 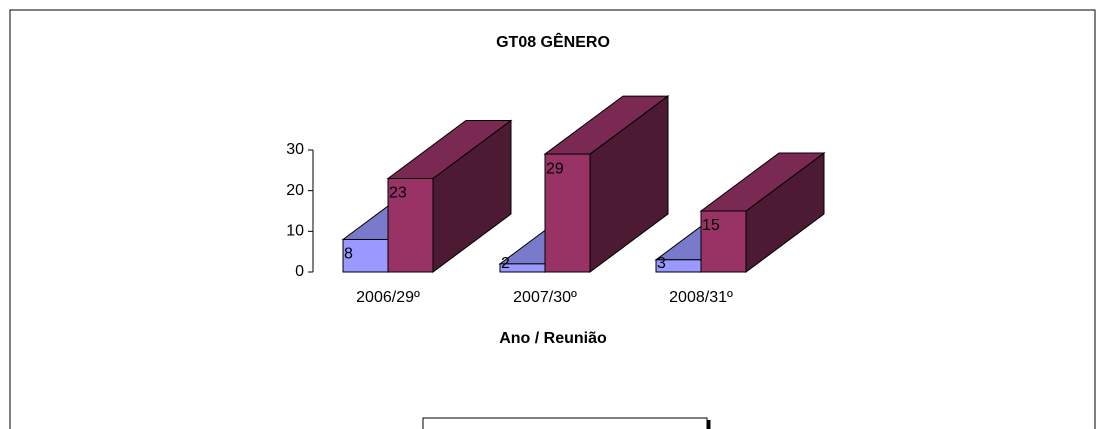 What do you see at coordinates (553, 41) in the screenshot?
I see `chart-title: GT08 GÊNERO` at bounding box center [553, 41].